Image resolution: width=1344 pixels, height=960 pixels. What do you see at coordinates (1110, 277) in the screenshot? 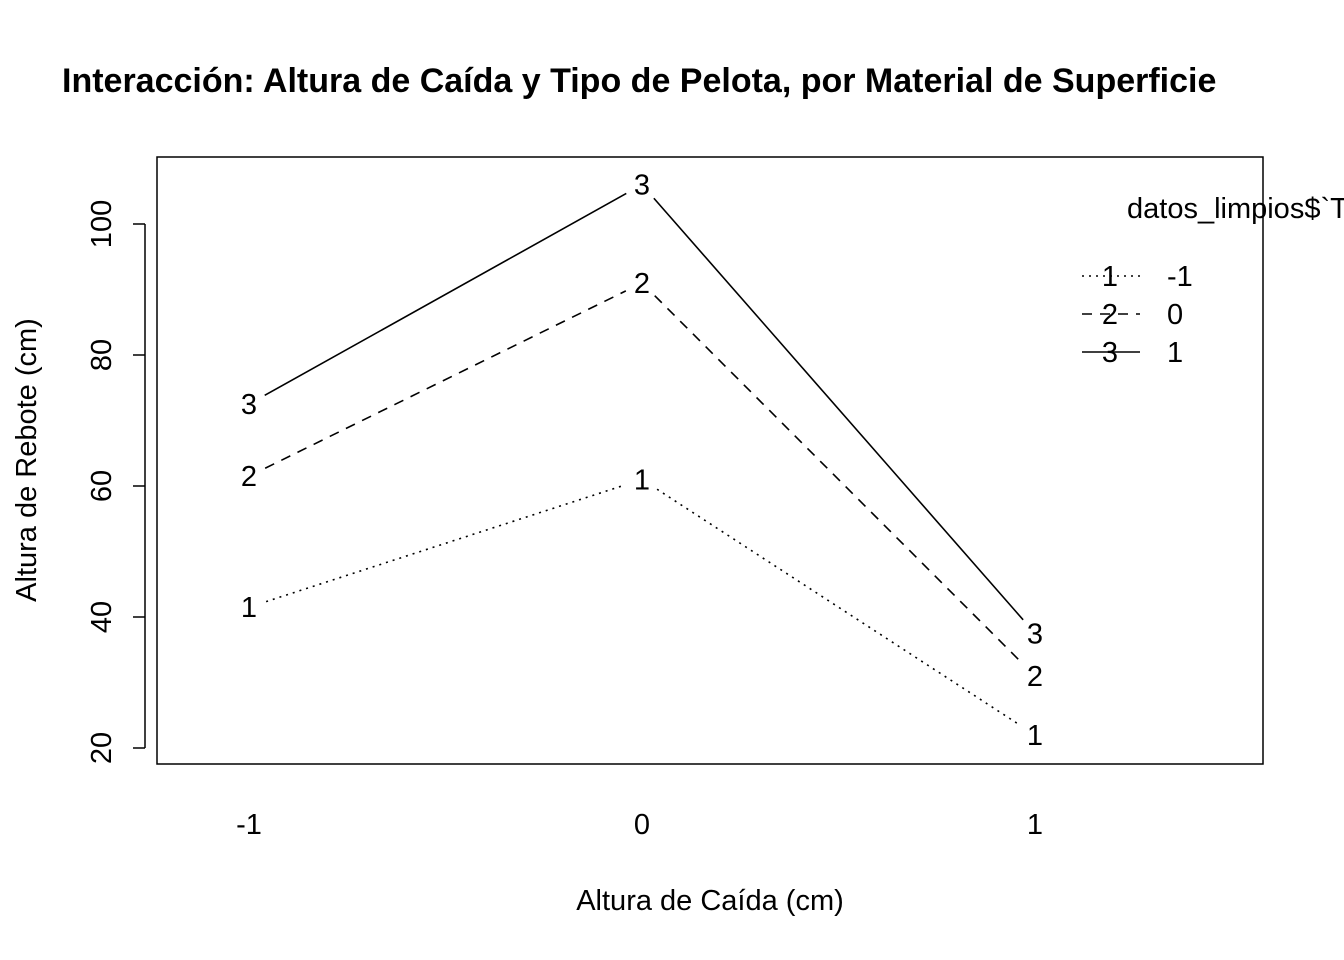
I see `legend-marker: 1` at bounding box center [1110, 277].